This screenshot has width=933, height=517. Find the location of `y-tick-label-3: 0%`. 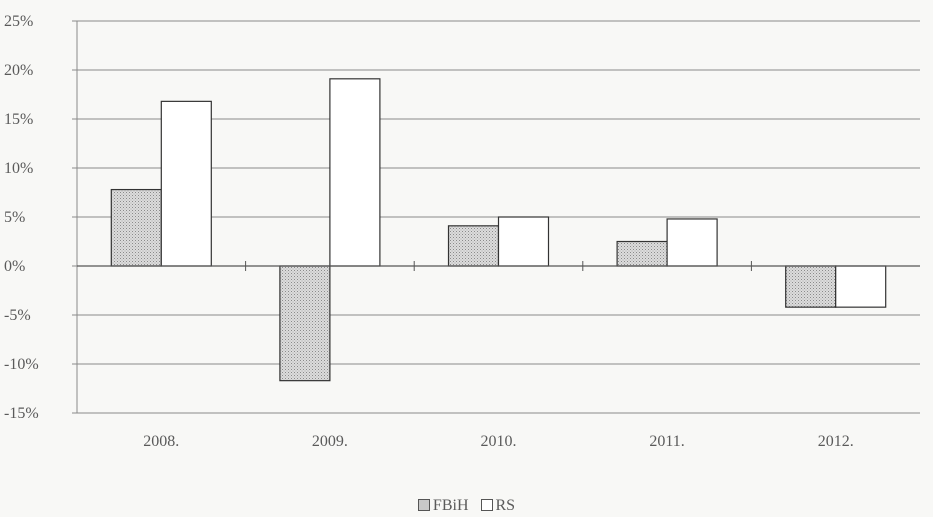

y-tick-label-3: 0% is located at coordinates (14, 266).